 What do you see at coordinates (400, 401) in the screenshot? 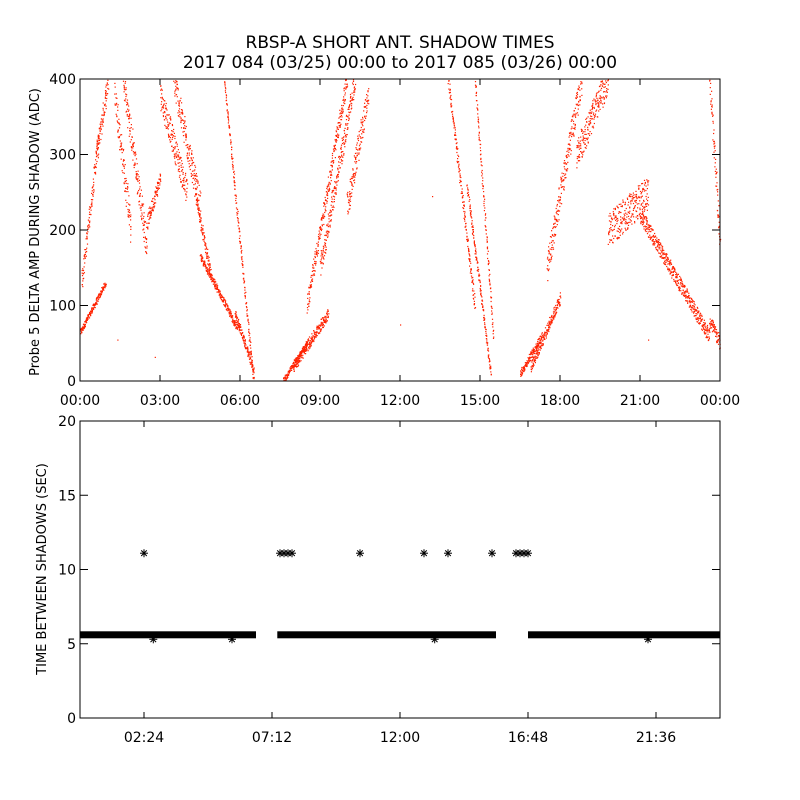
I see `top-x-tick-label: 12:00` at bounding box center [400, 401].